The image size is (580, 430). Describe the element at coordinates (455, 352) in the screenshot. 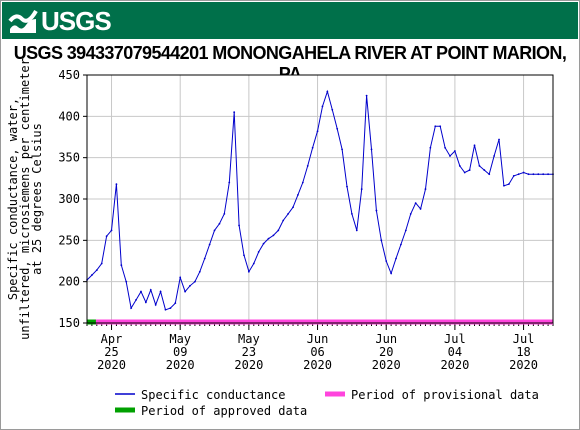

I see `x-tick-label: 04` at that location.